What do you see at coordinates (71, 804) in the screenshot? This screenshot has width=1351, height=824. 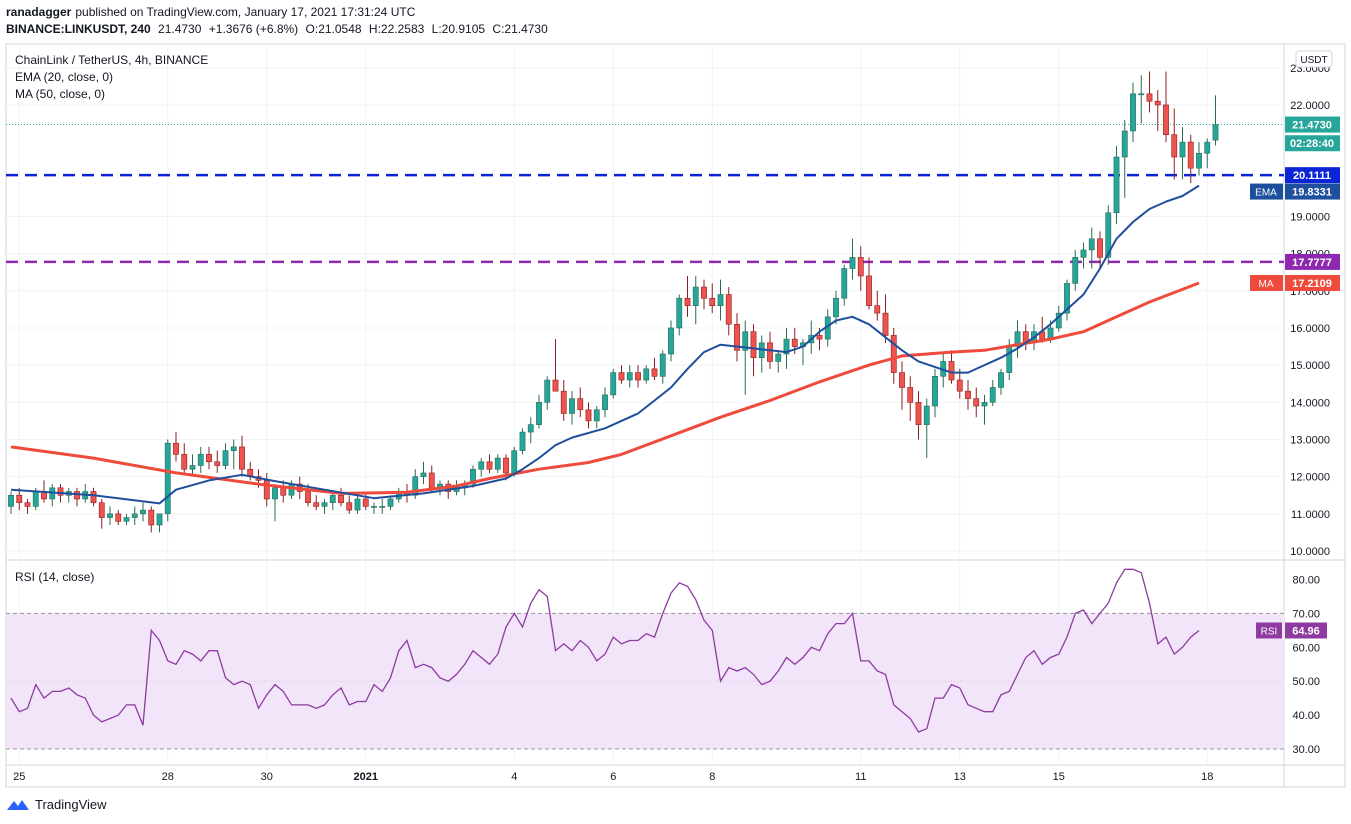 I see `footer-brand: TradingView` at bounding box center [71, 804].